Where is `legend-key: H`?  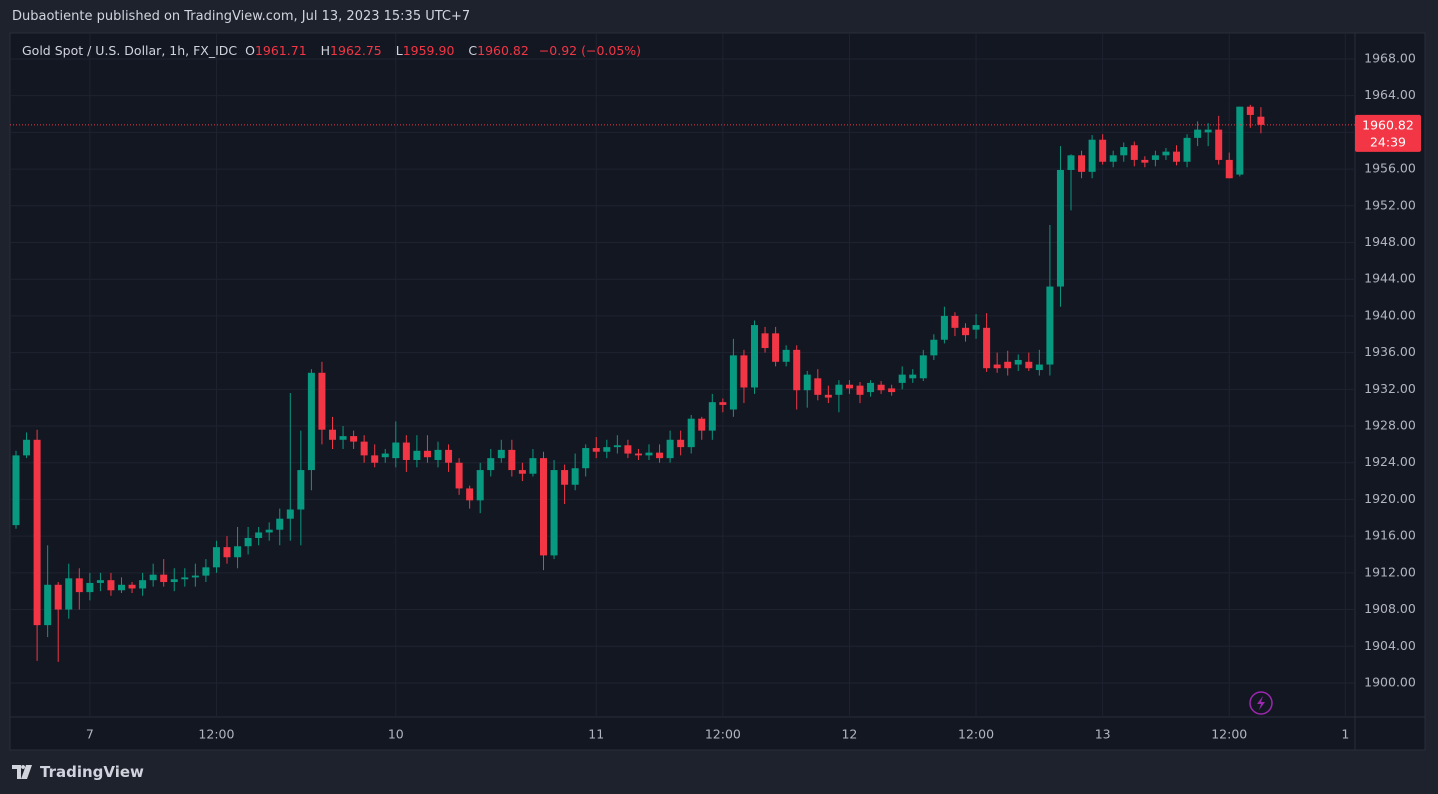 legend-key: H is located at coordinates (325, 50).